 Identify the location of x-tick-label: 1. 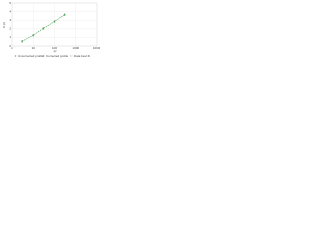
(12, 48).